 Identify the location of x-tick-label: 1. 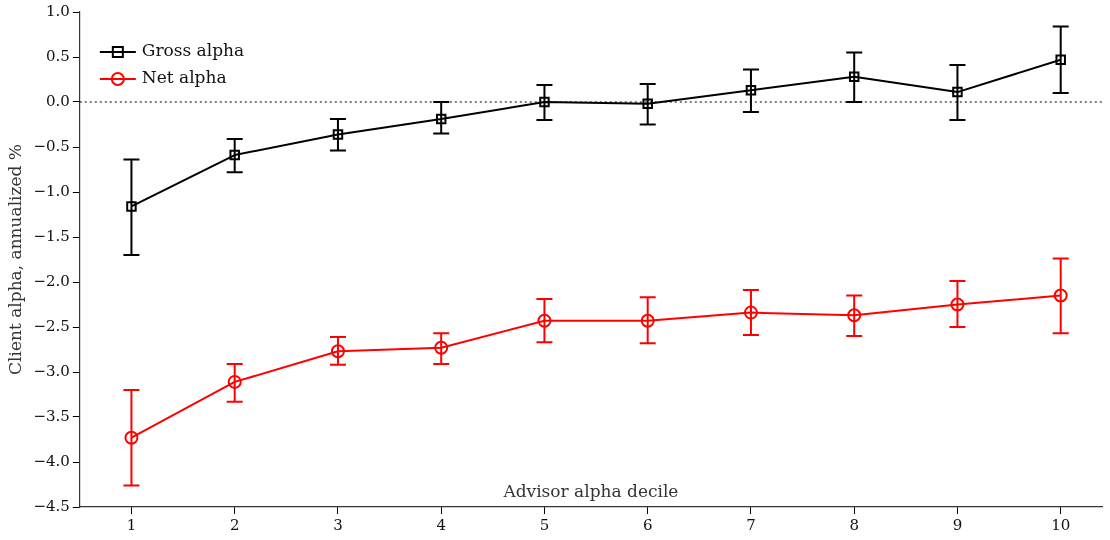
(131, 524).